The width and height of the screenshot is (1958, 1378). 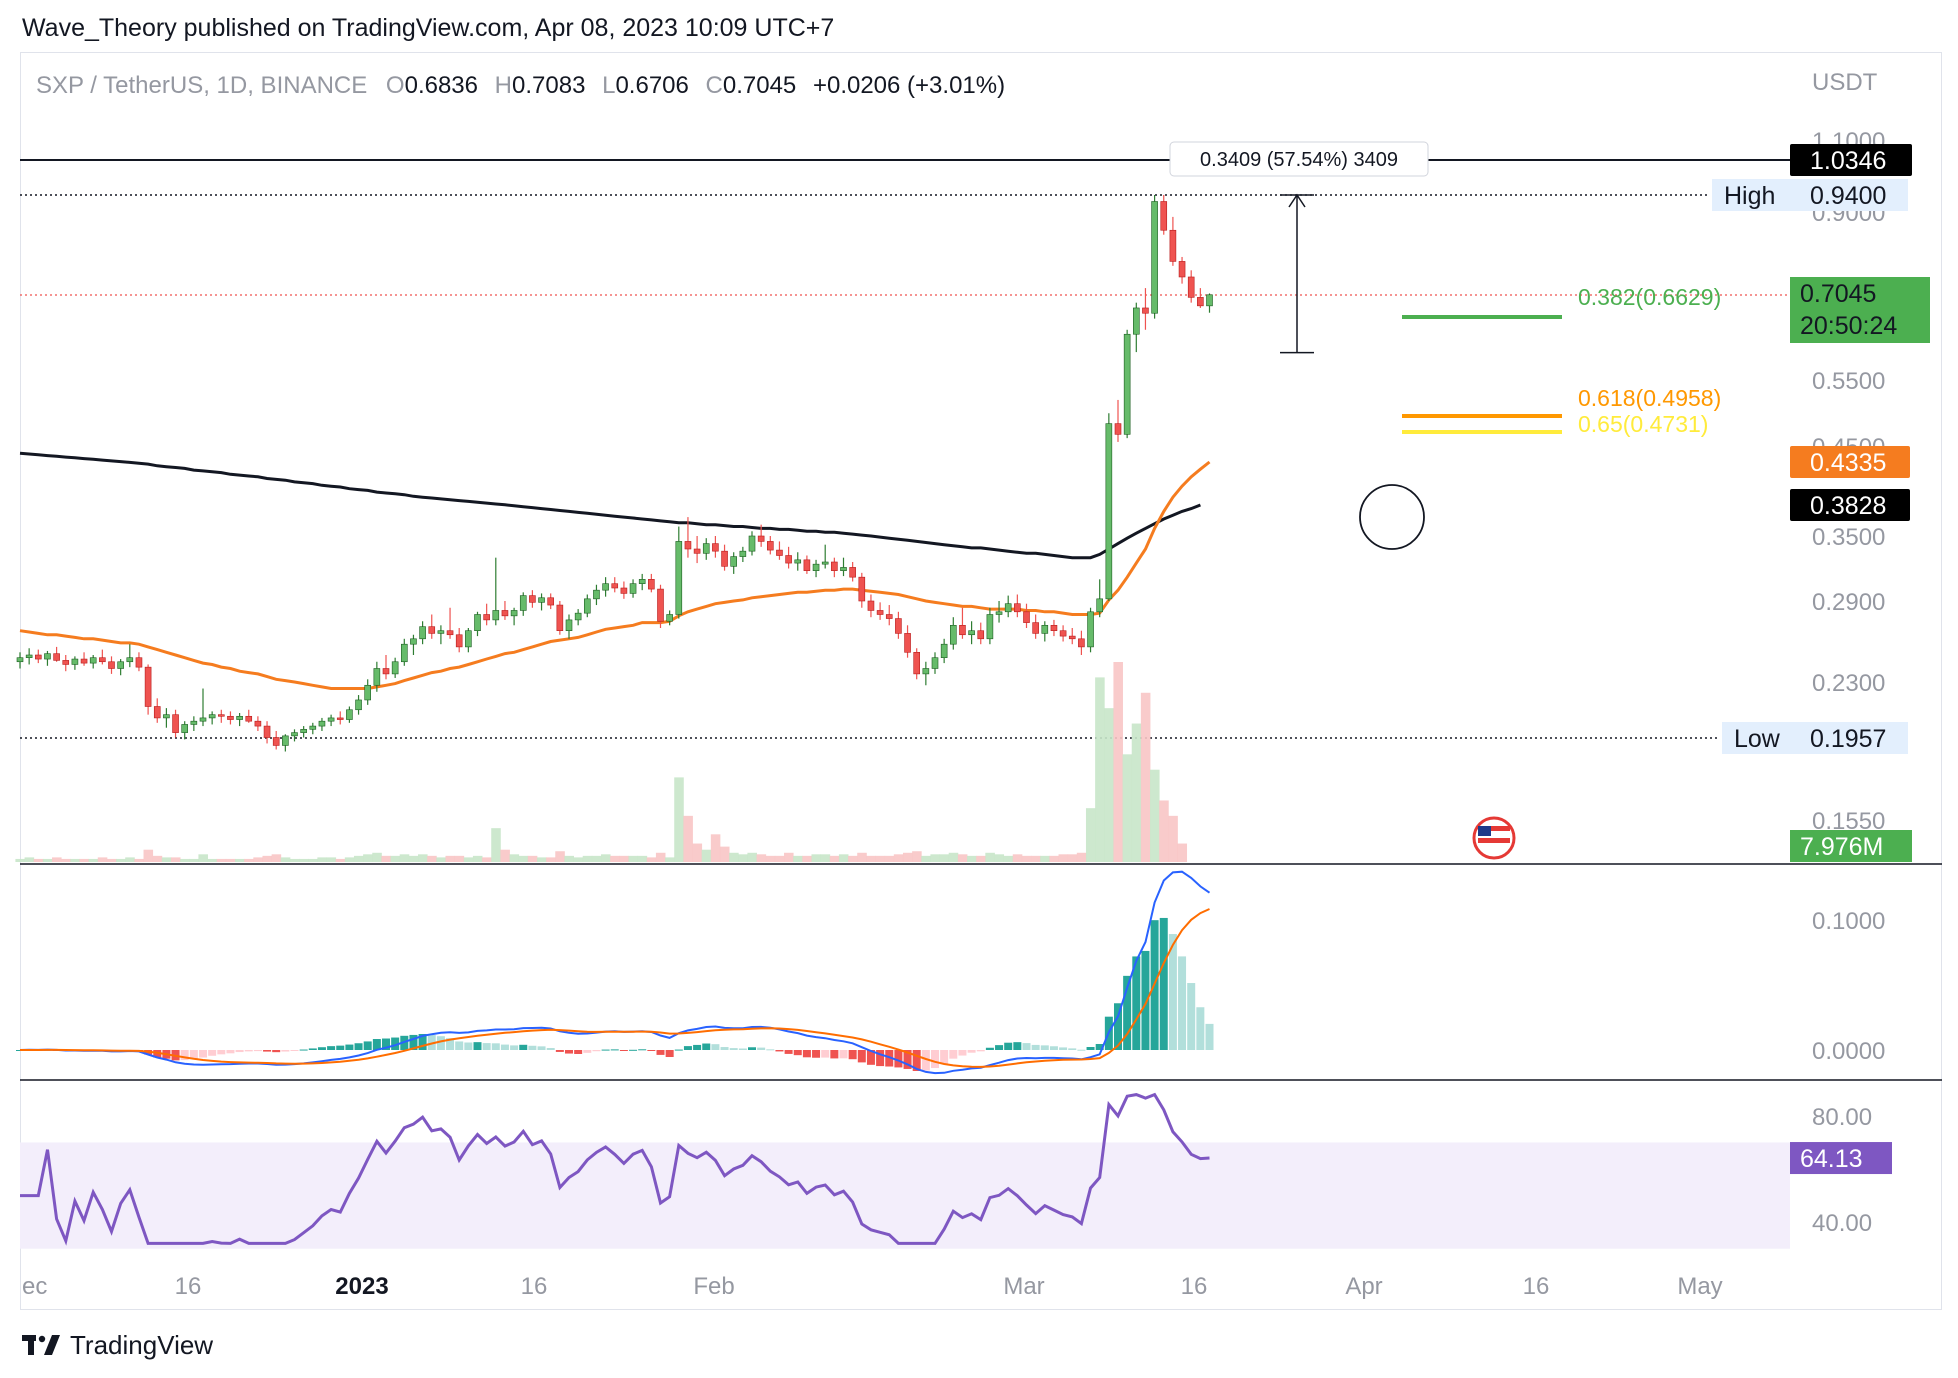 What do you see at coordinates (1850, 505) in the screenshot?
I see `ema200-price-label-bg` at bounding box center [1850, 505].